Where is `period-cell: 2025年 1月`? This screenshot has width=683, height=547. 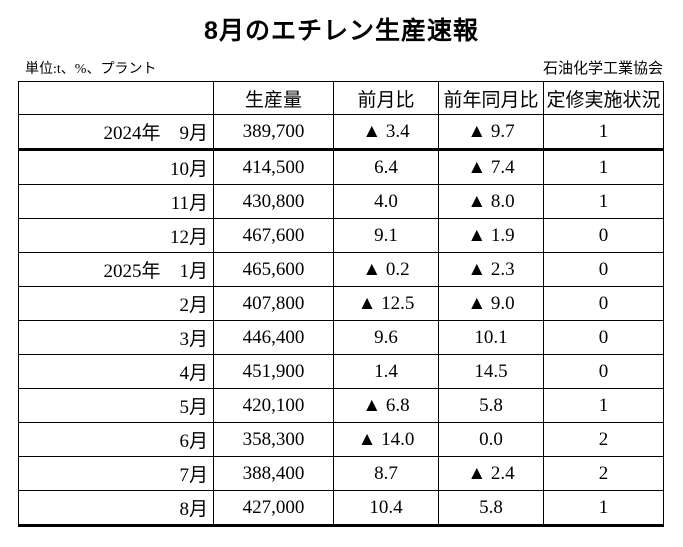
period-cell: 2025年 1月 is located at coordinates (116, 269).